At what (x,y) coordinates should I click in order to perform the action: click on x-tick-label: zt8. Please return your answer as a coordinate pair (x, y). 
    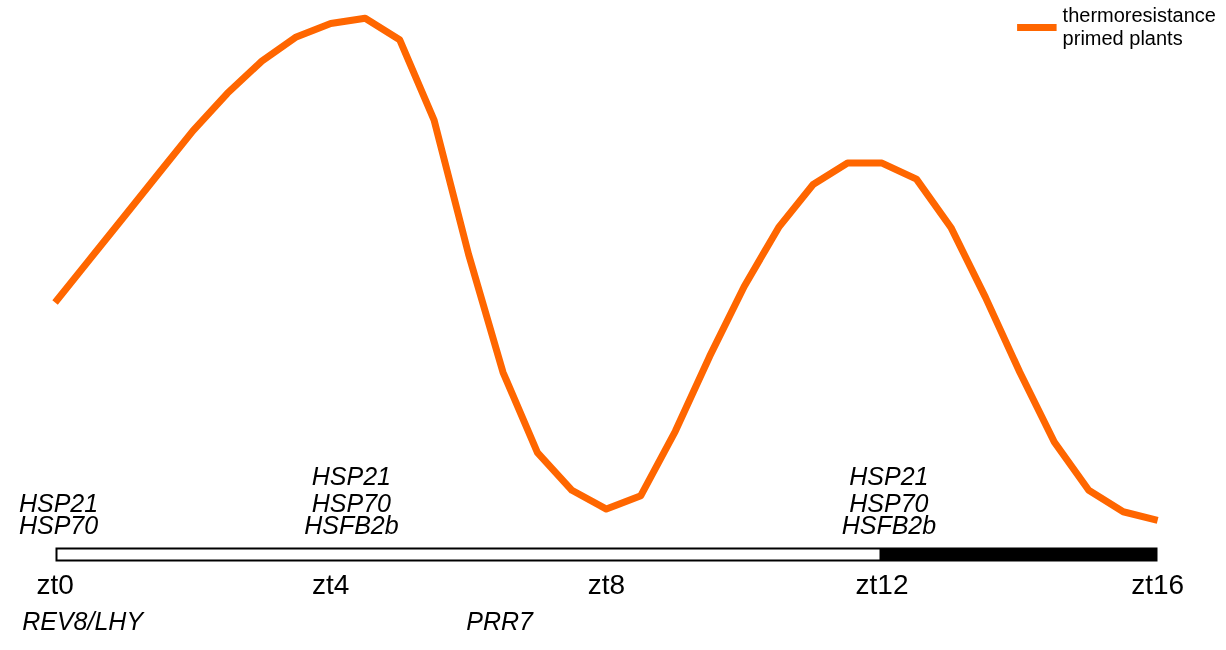
    Looking at the image, I should click on (606, 584).